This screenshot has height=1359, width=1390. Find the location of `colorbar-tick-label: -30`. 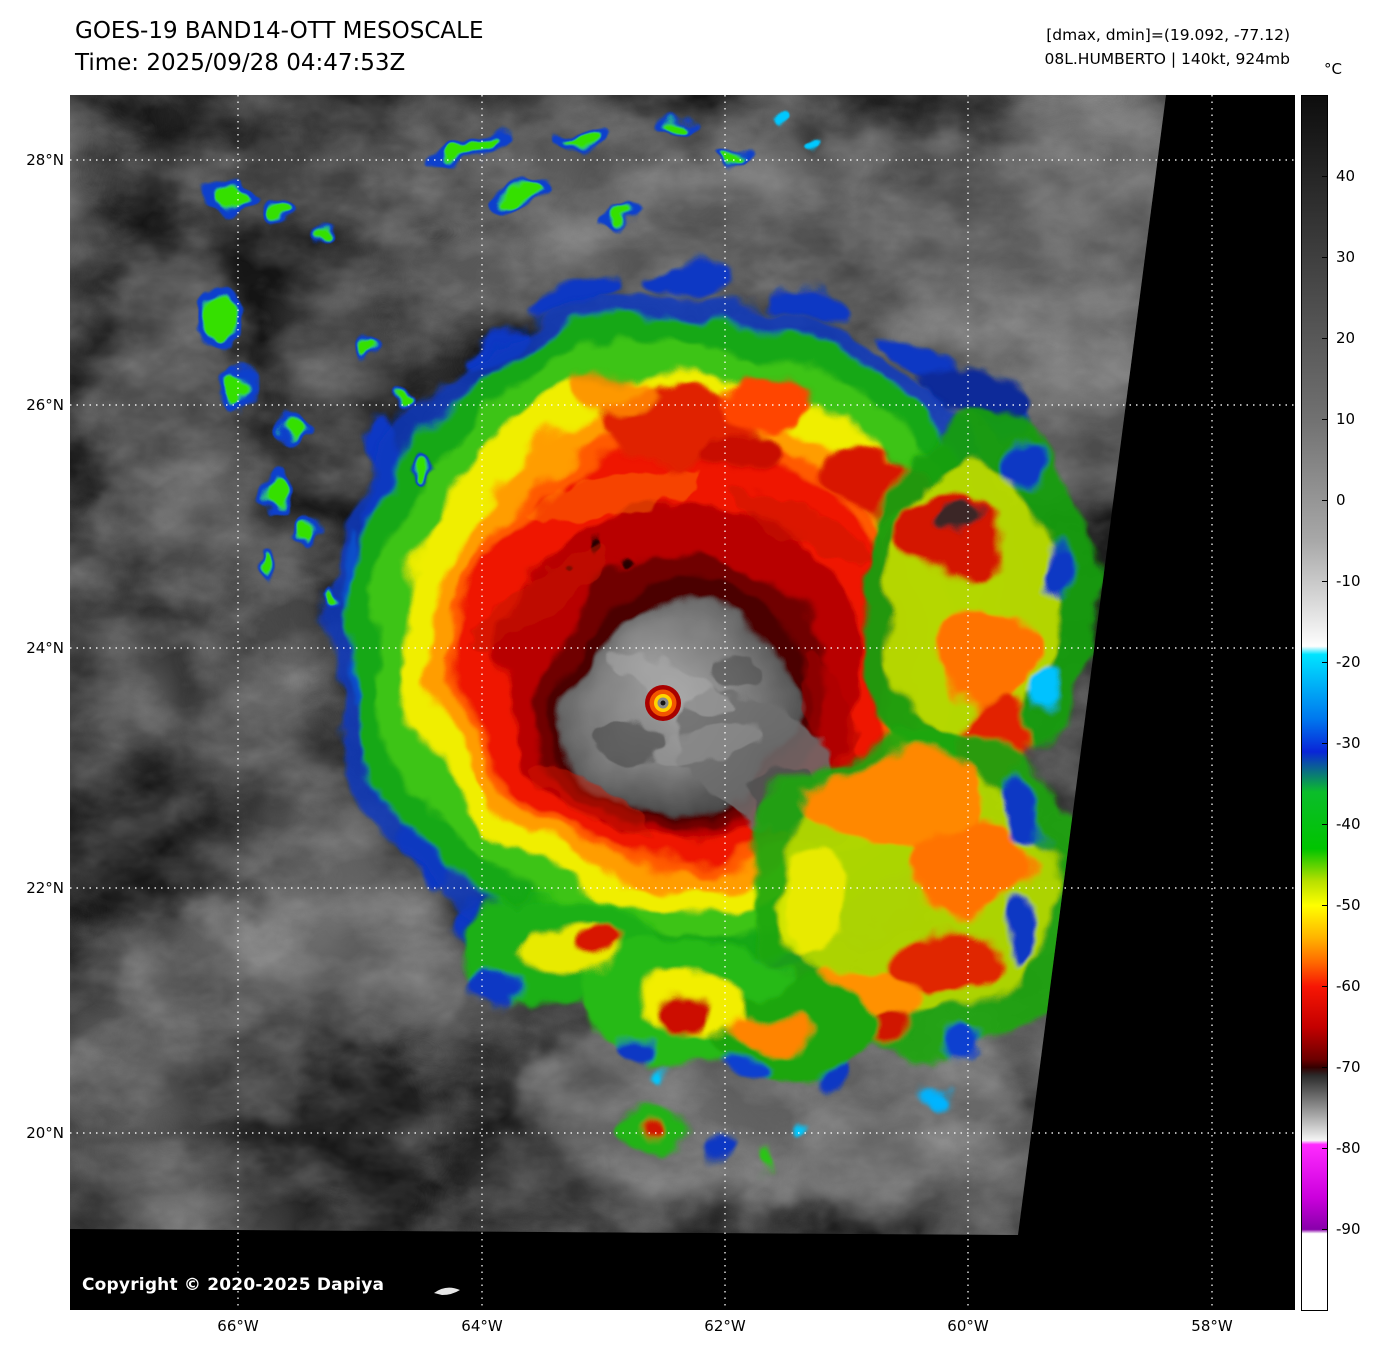

colorbar-tick-label: -30 is located at coordinates (1348, 743).